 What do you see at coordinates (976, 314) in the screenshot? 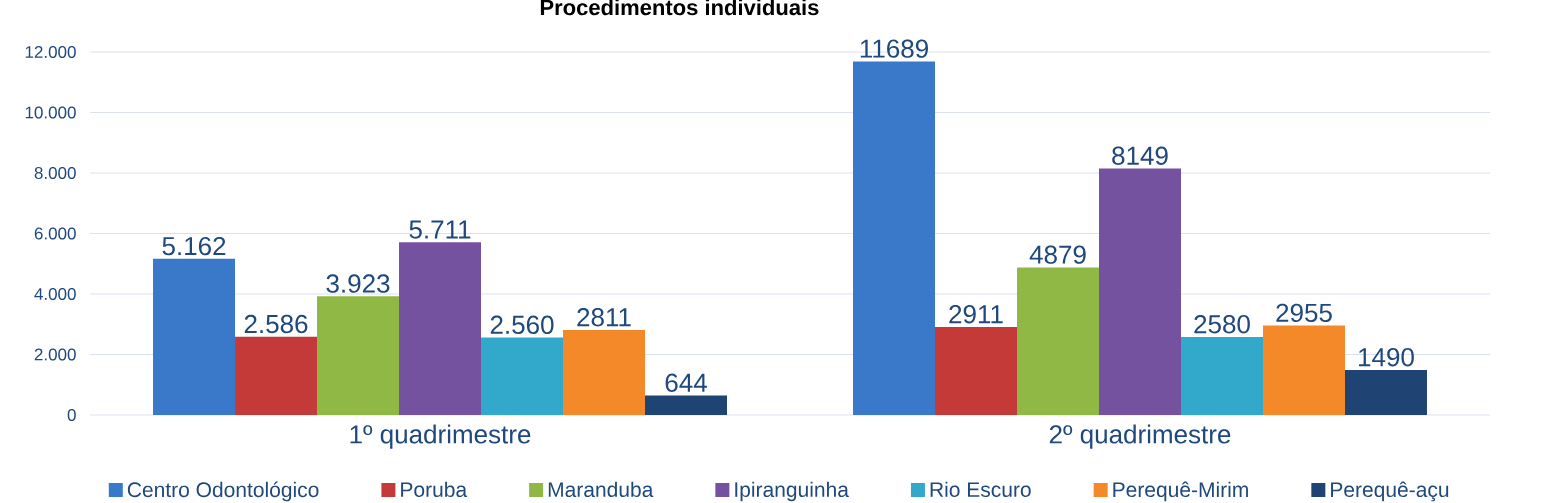
I see `data-label: 2911` at bounding box center [976, 314].